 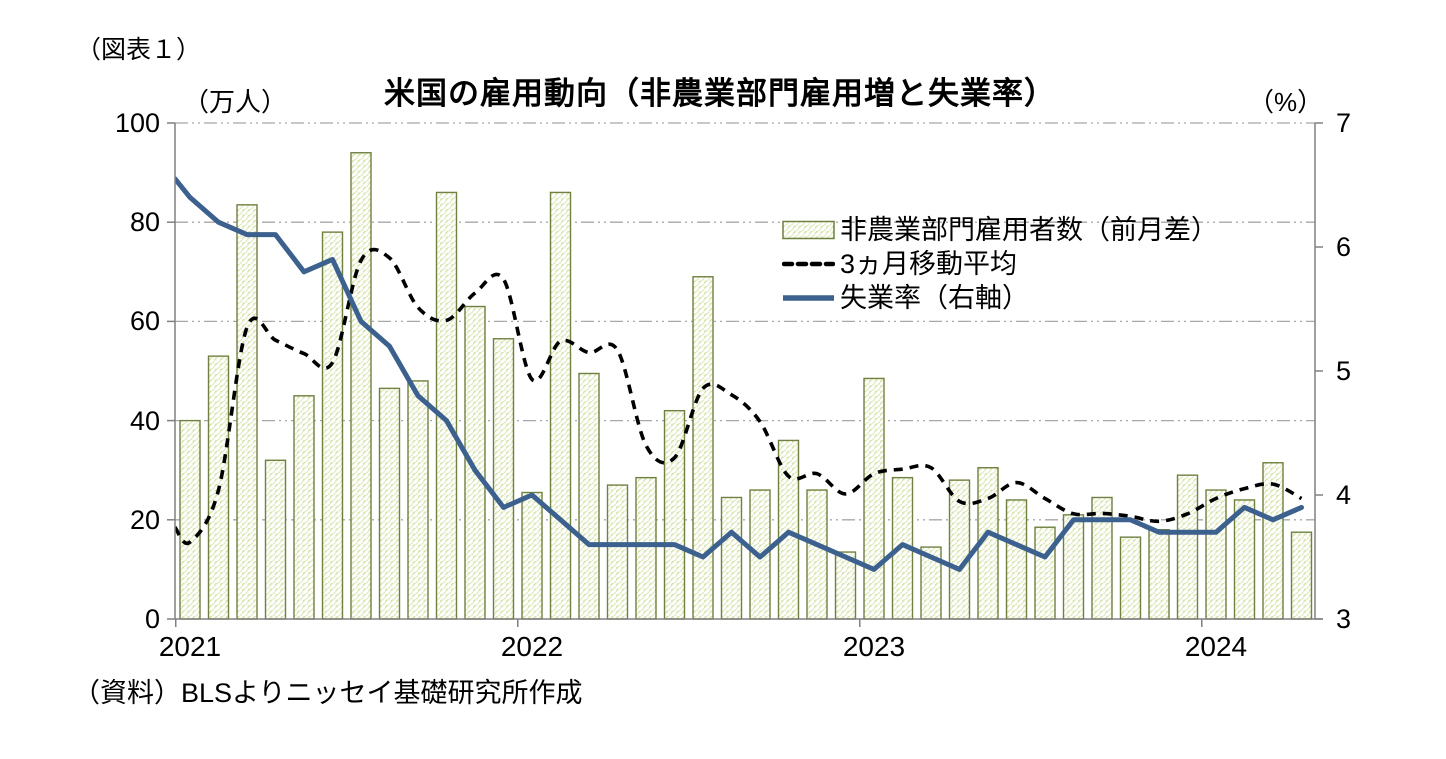 What do you see at coordinates (808, 298) in the screenshot?
I see `blue-line-swatch` at bounding box center [808, 298].